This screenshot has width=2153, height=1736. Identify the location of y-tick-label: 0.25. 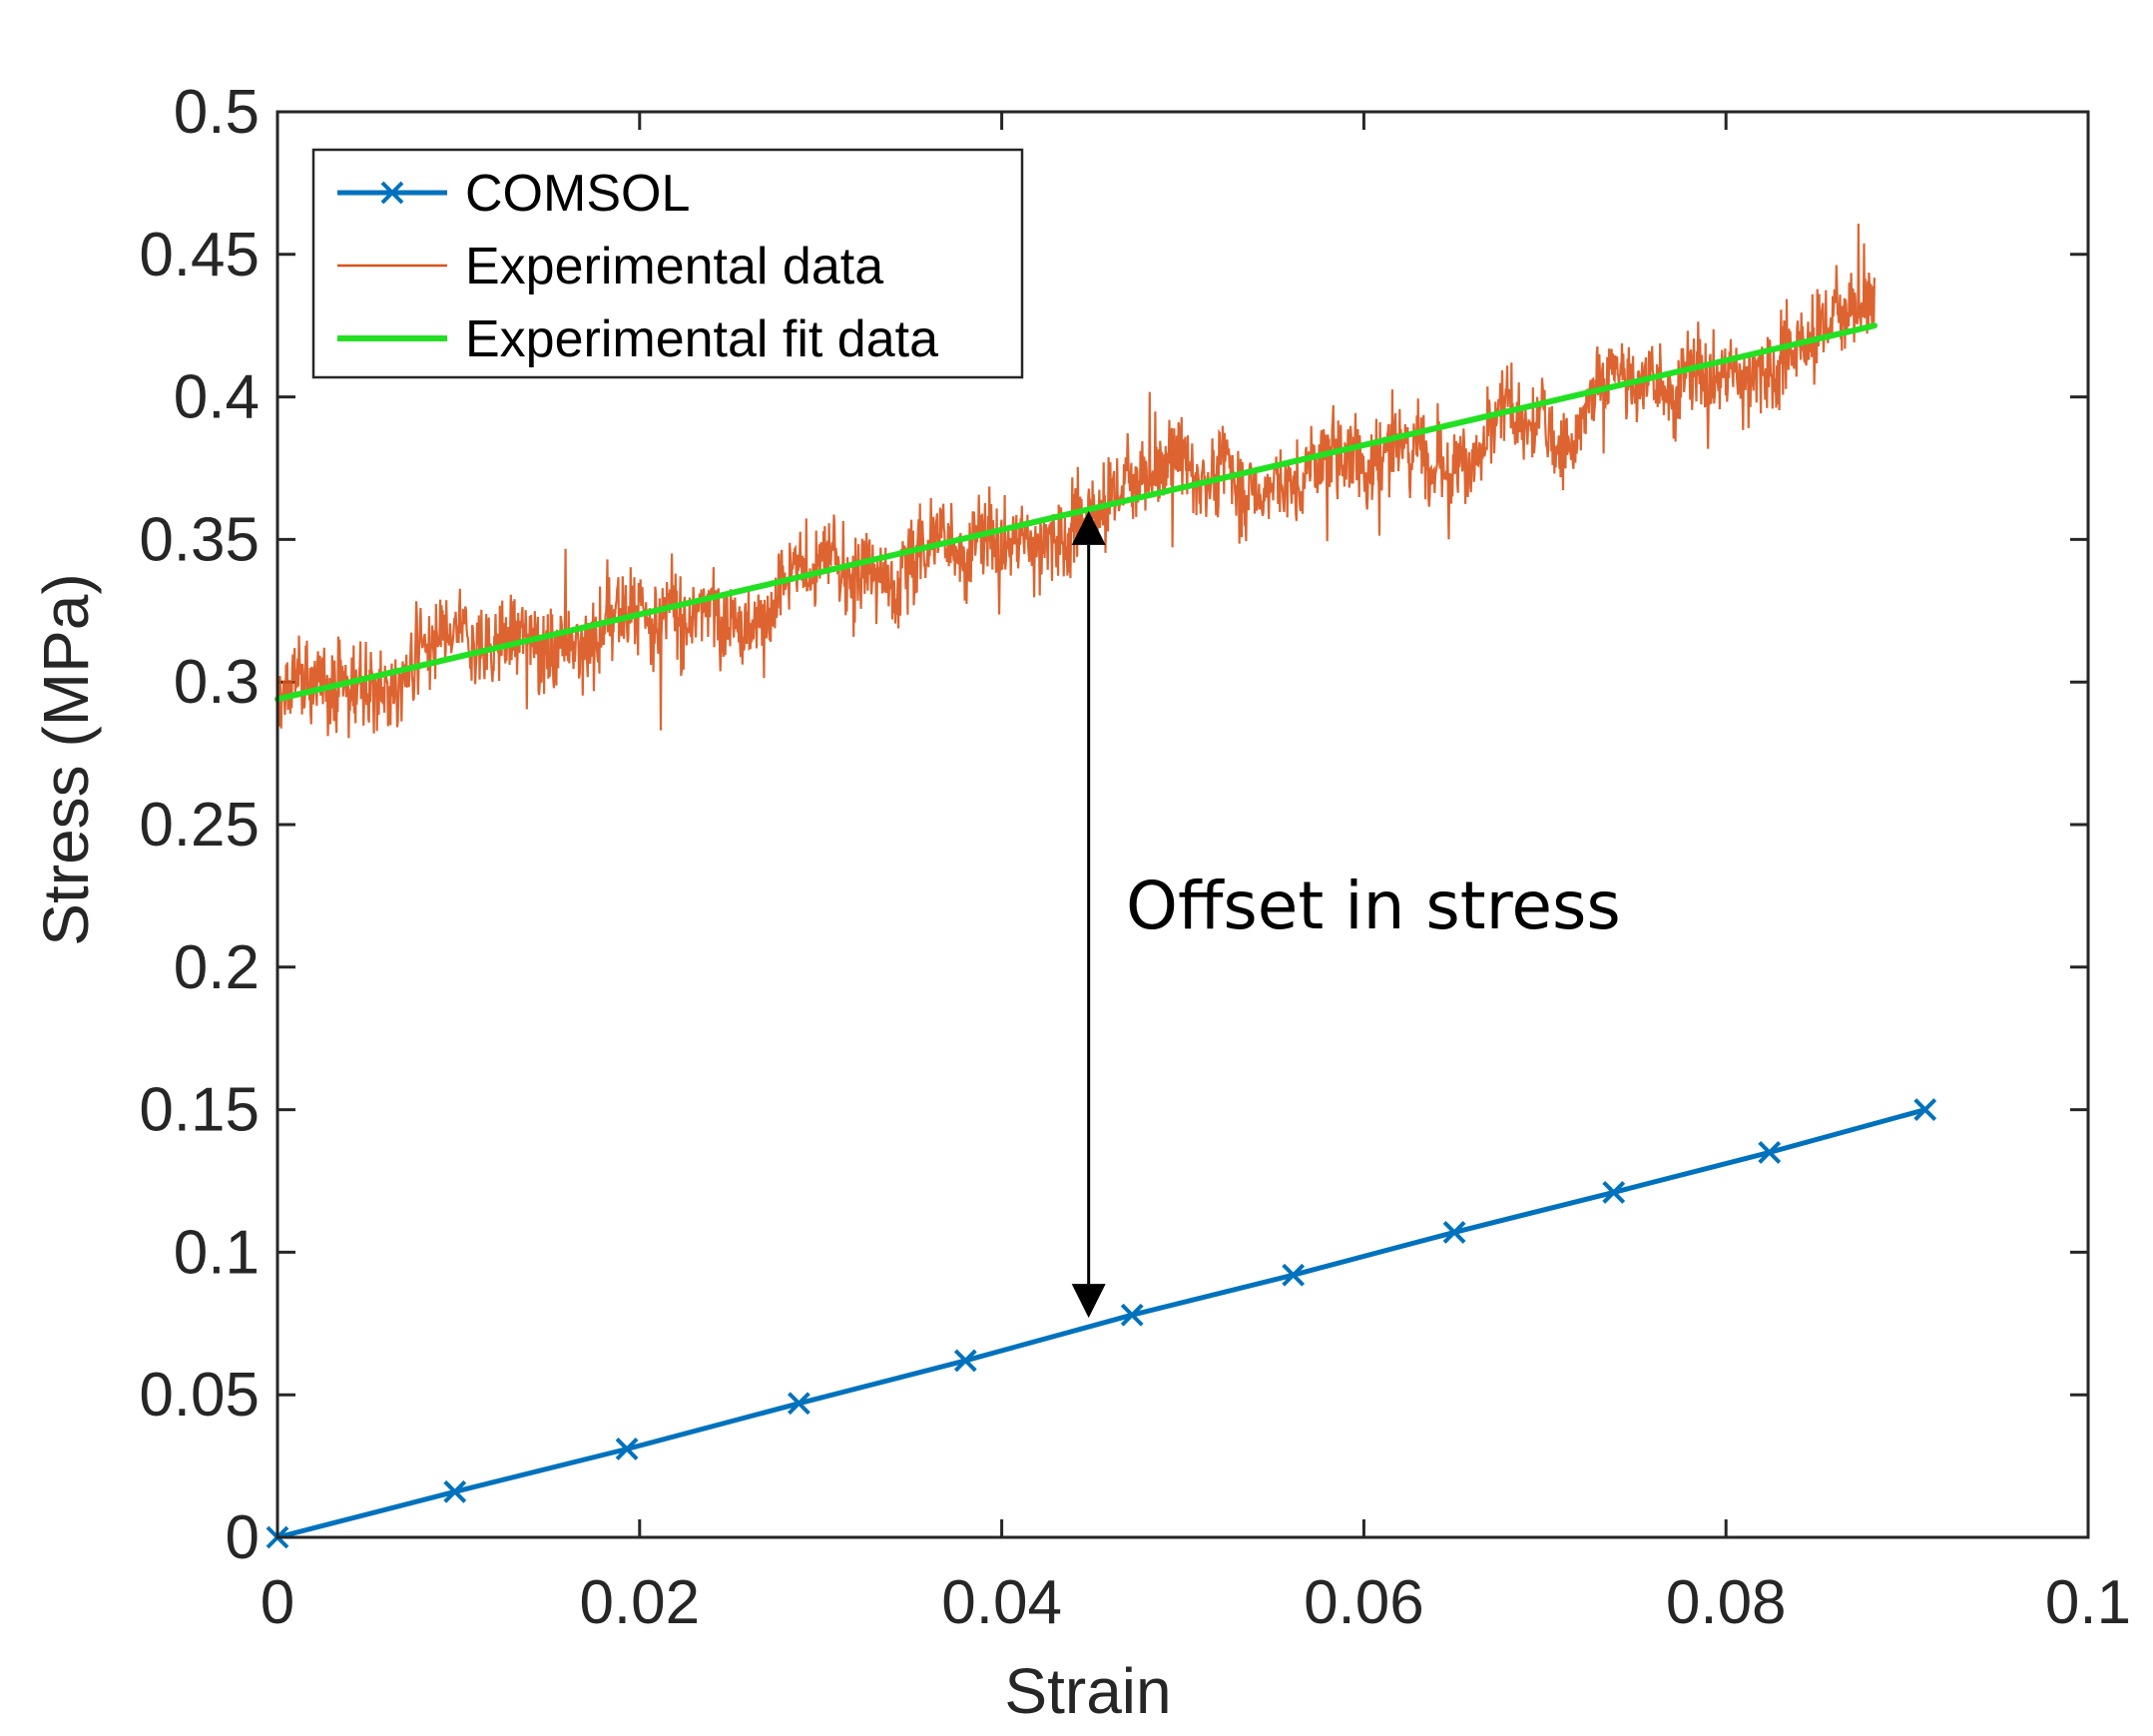
(200, 825).